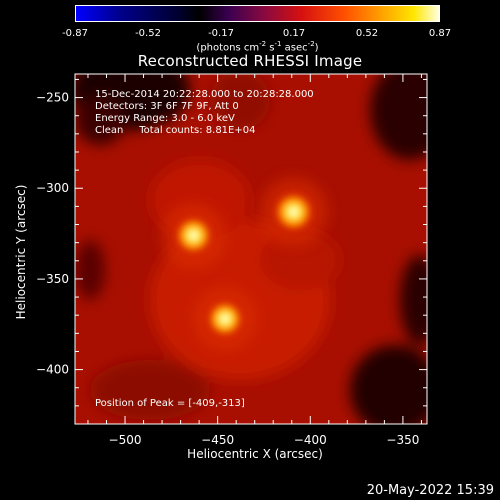 This screenshot has height=500, width=500. I want to click on x-axis-label: Heliocentric X (arcsec), so click(255, 454).